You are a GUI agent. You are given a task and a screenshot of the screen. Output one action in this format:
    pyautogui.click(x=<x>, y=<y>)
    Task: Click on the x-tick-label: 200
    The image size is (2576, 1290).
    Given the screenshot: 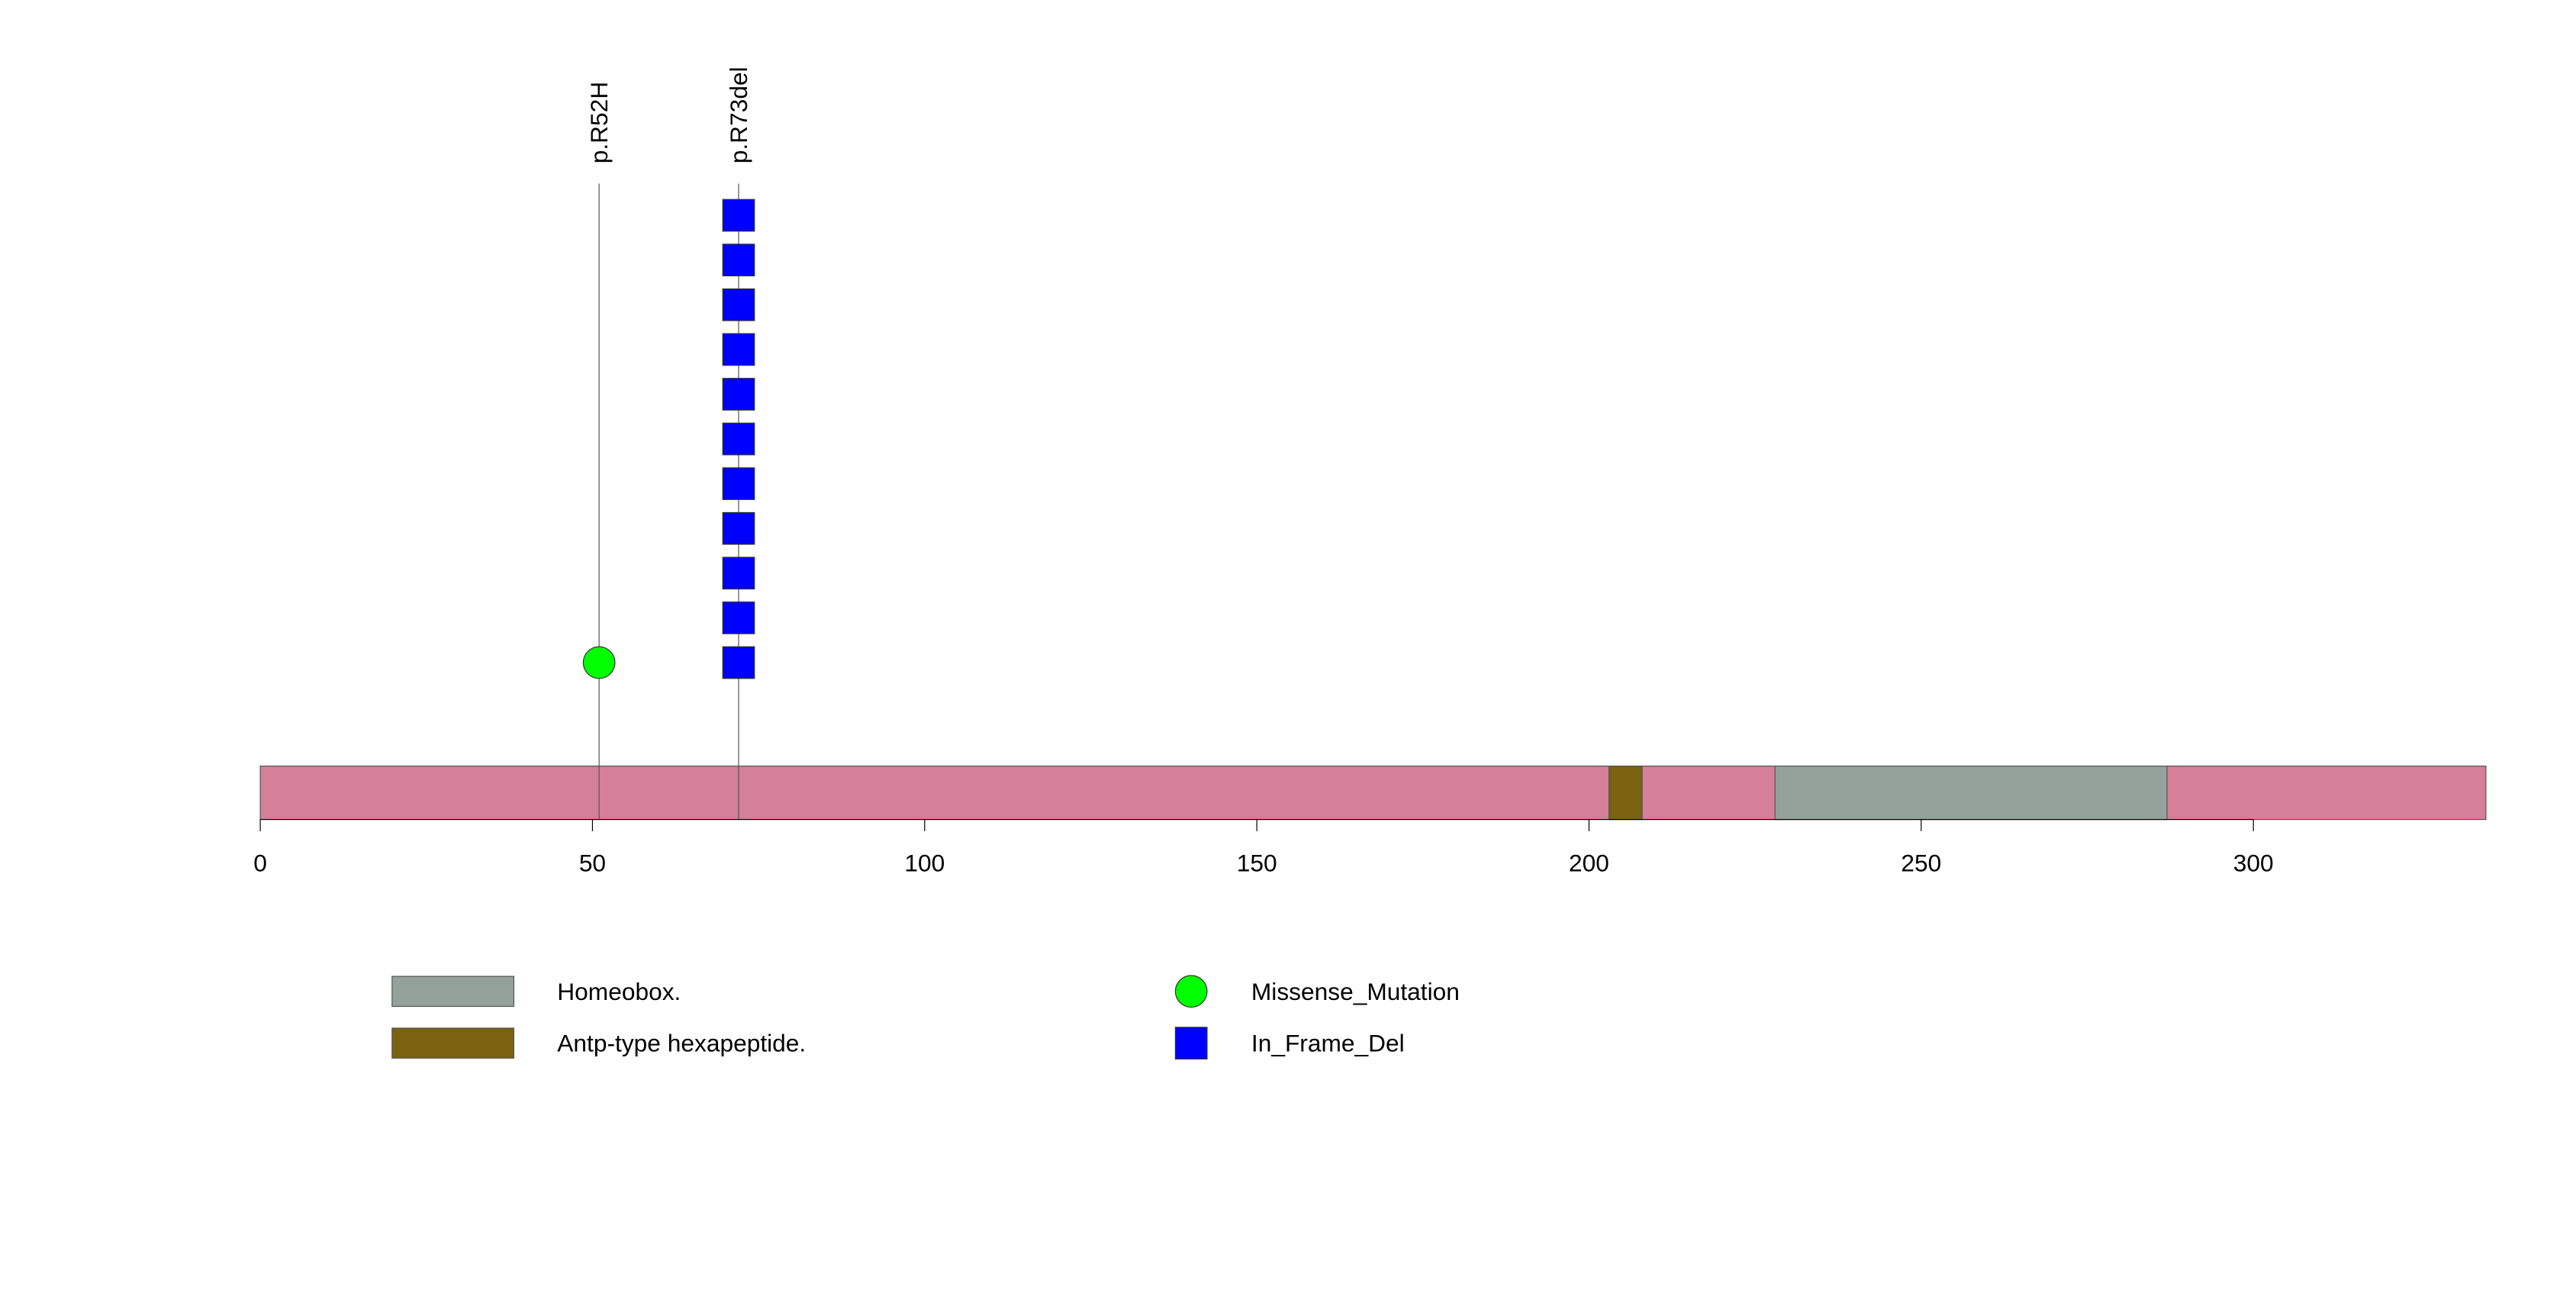 What is the action you would take?
    pyautogui.click(x=1589, y=863)
    